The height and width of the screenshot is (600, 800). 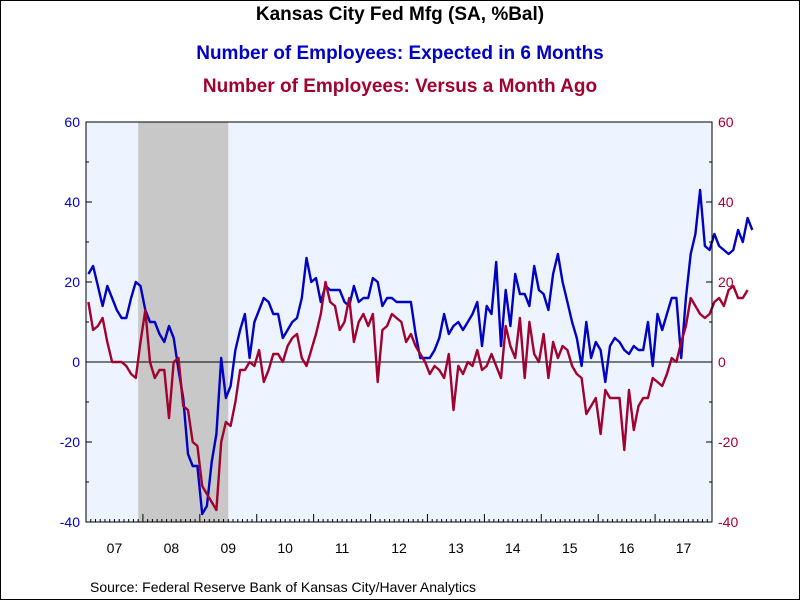 What do you see at coordinates (570, 548) in the screenshot?
I see `x-tick-label: 15` at bounding box center [570, 548].